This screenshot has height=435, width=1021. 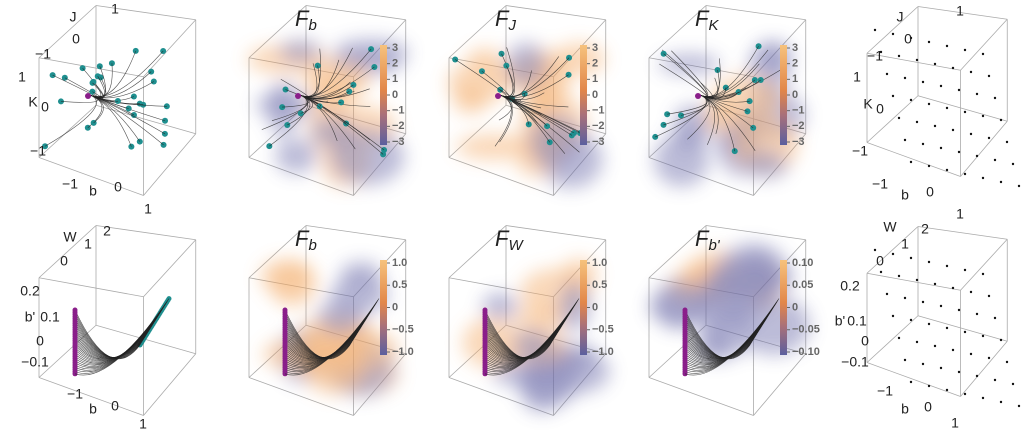 I want to click on axis-label: b', so click(x=30, y=317).